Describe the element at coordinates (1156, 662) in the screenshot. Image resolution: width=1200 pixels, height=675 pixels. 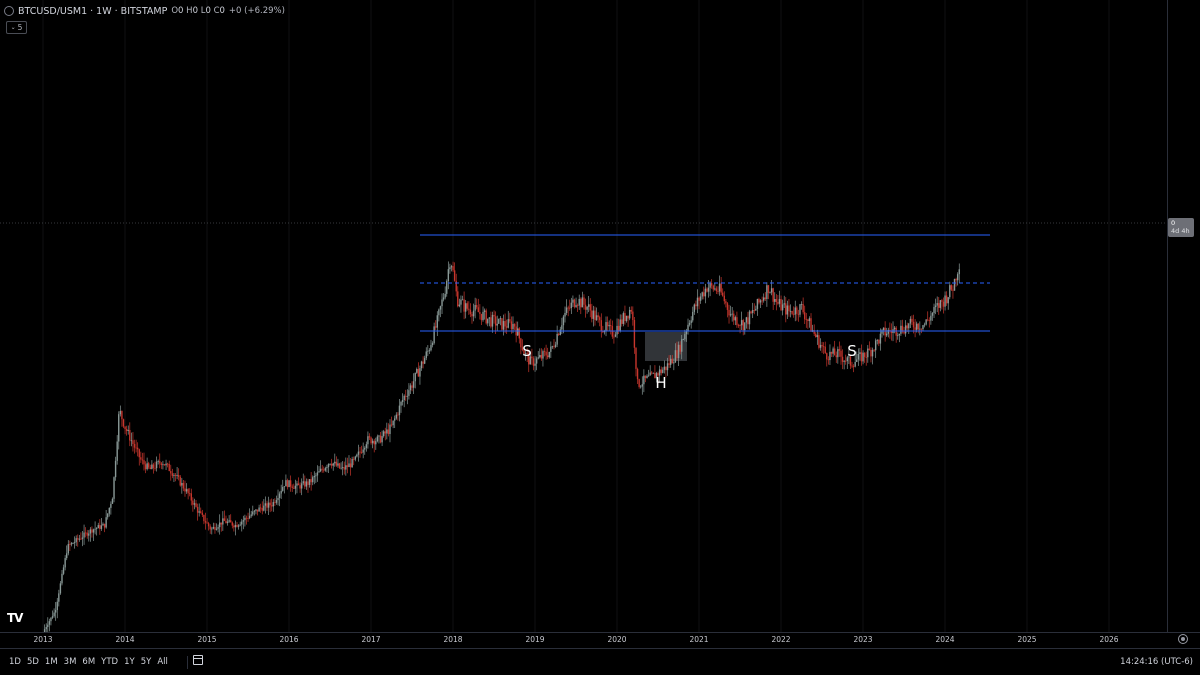
I see `clock-timezone: 14:24:16 (UTC-6)` at that location.